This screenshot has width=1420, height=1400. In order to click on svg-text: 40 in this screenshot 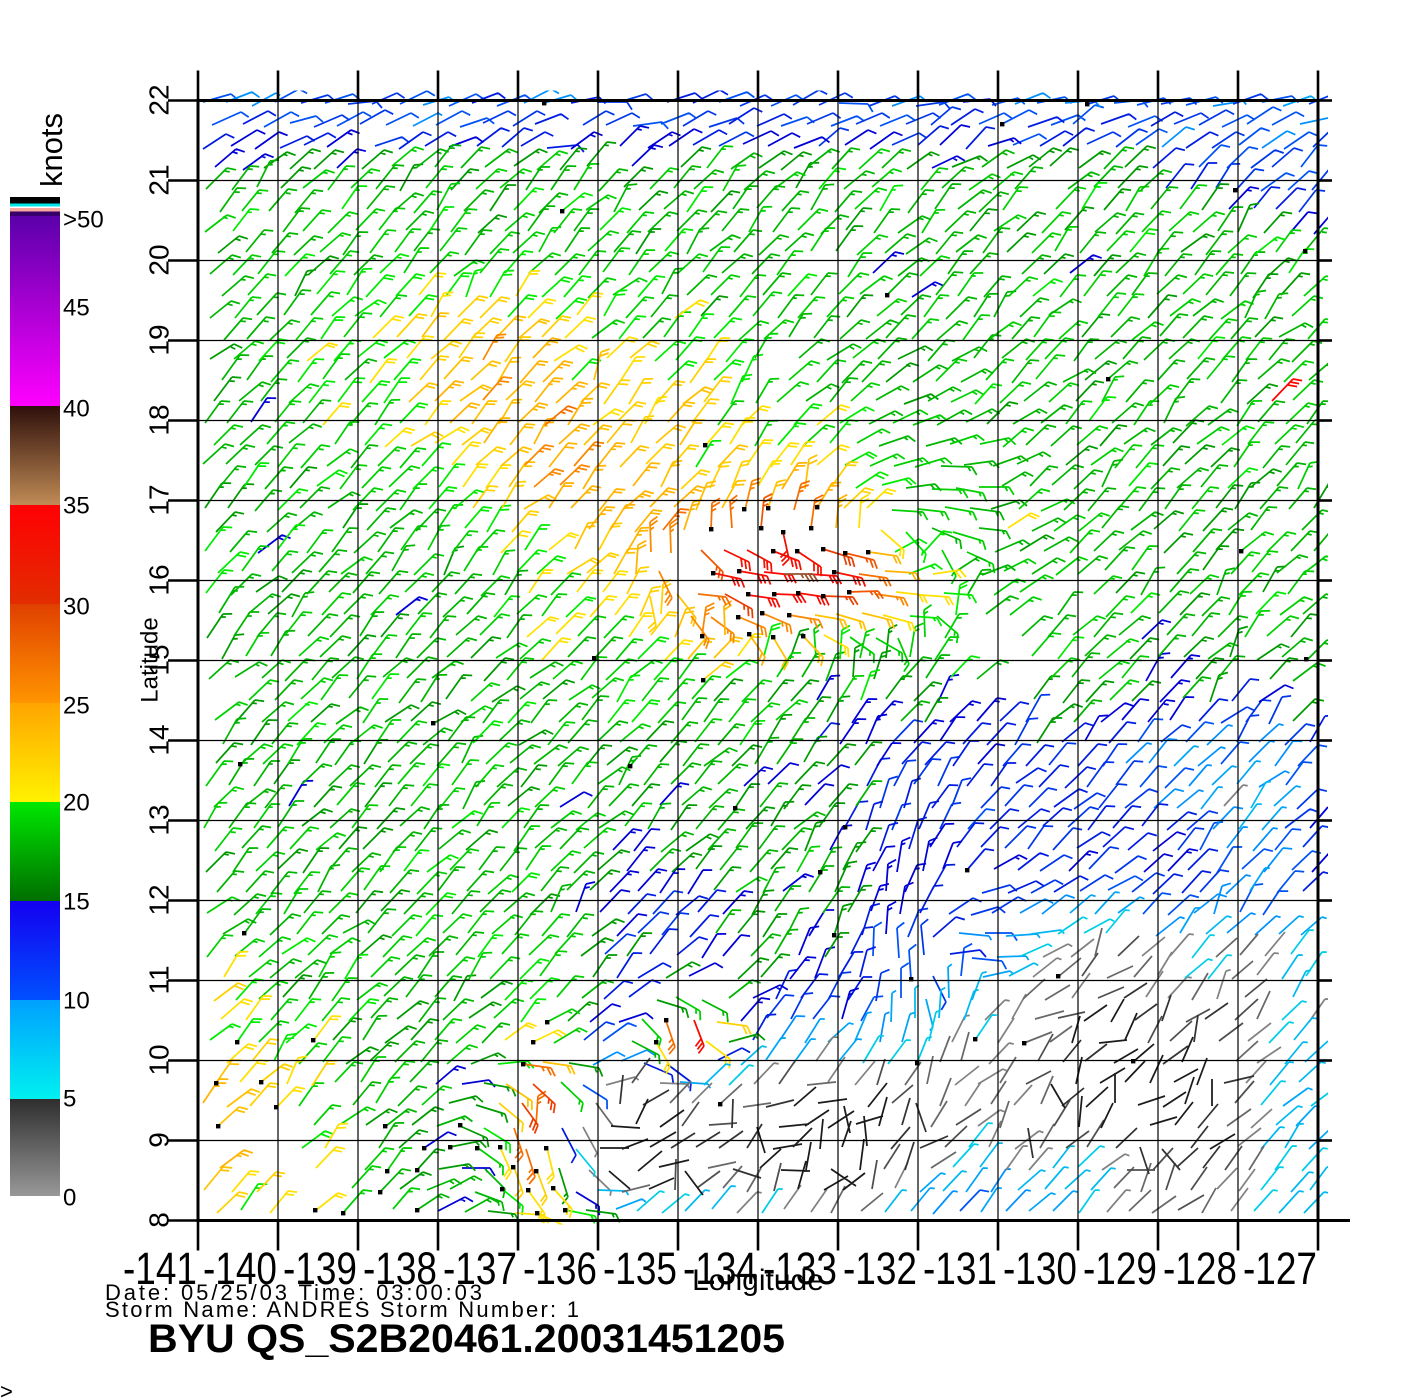, I will do `click(76, 409)`.